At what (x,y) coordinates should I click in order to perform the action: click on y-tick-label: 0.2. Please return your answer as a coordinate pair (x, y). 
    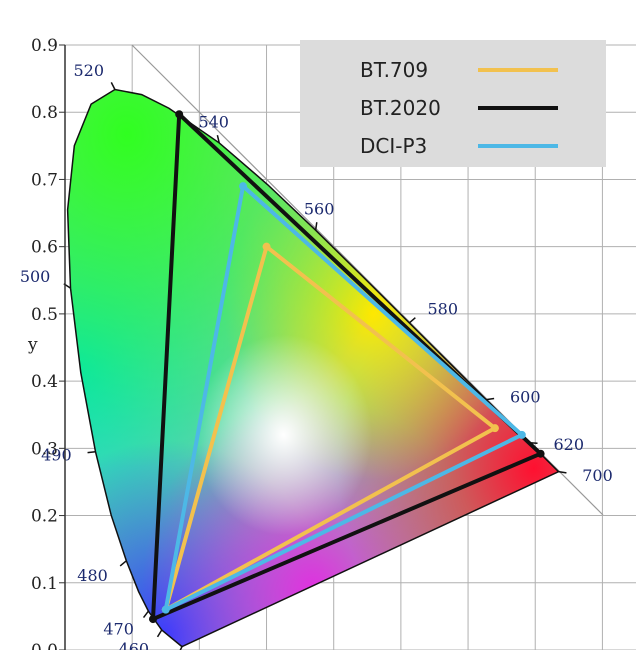
    Looking at the image, I should click on (44, 517).